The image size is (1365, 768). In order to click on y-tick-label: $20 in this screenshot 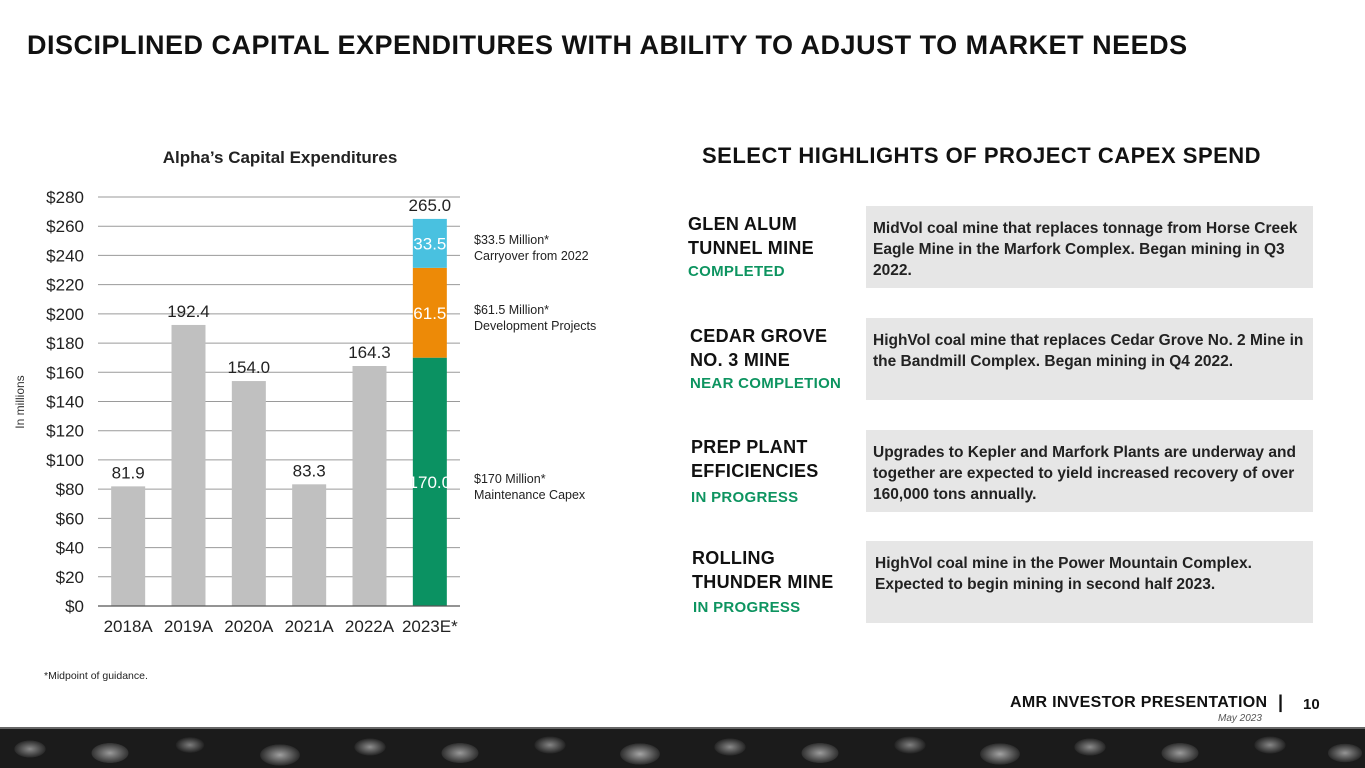, I will do `click(70, 577)`.